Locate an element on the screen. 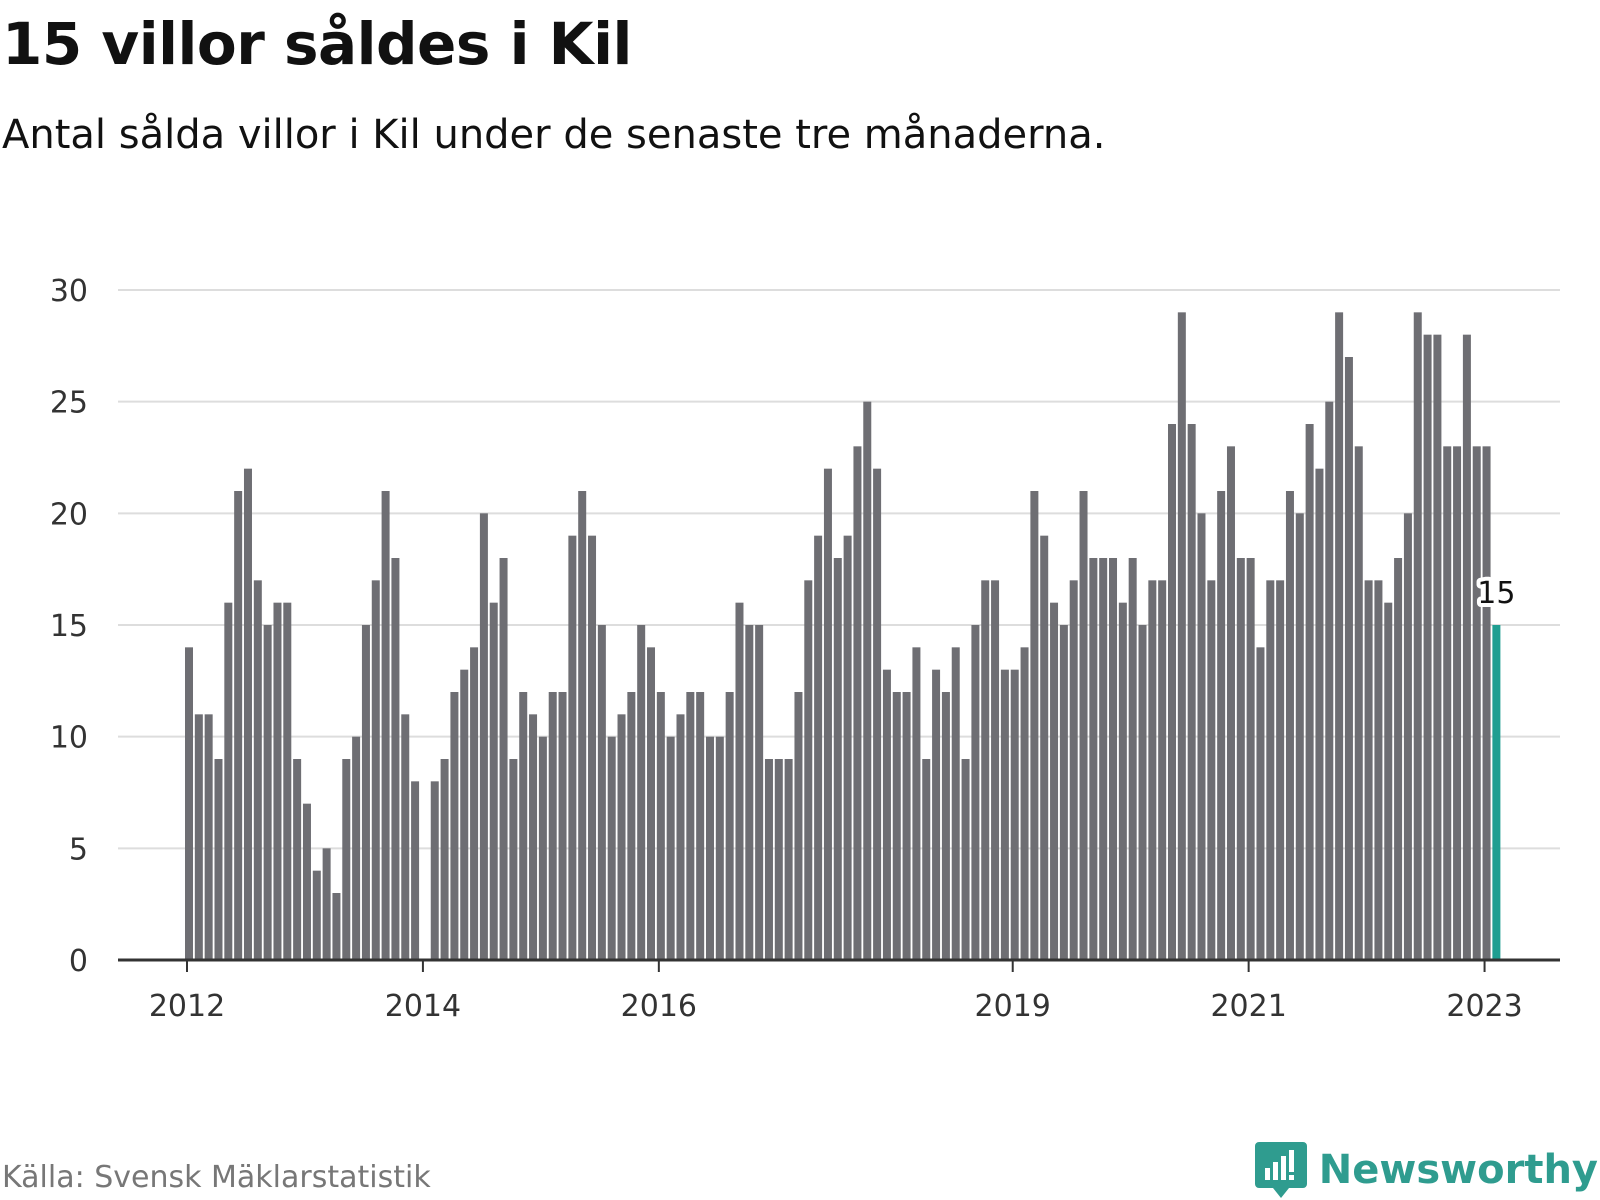 The height and width of the screenshot is (1200, 1600). data-labels: 15 is located at coordinates (1496, 593).